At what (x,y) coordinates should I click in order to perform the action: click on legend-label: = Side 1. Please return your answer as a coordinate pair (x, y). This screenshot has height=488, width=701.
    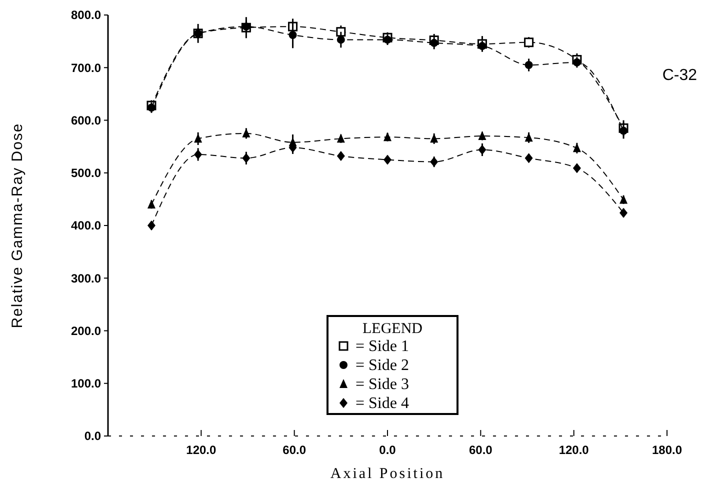
    Looking at the image, I should click on (382, 346).